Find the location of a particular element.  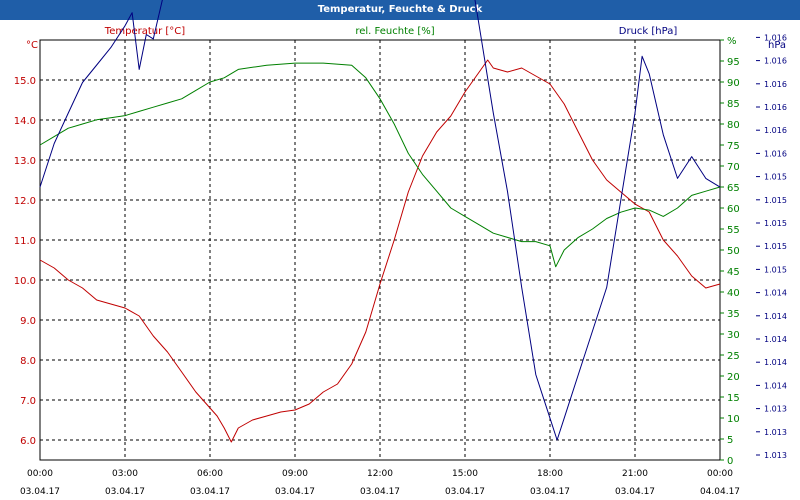

humidity-tick-label: 85 is located at coordinates (733, 104).